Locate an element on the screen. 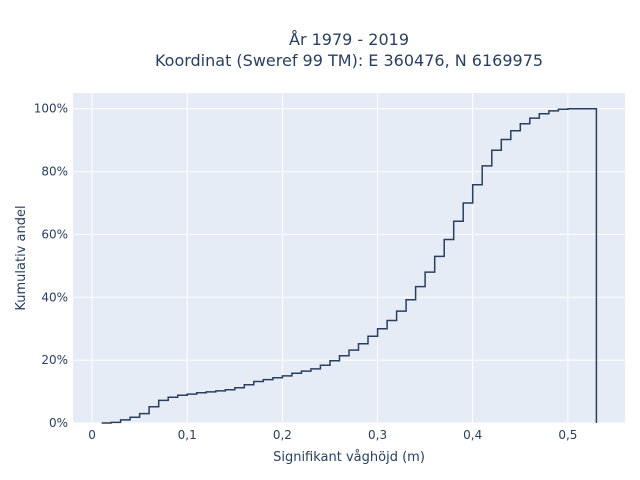  x-tick-label: 0 is located at coordinates (92, 435).